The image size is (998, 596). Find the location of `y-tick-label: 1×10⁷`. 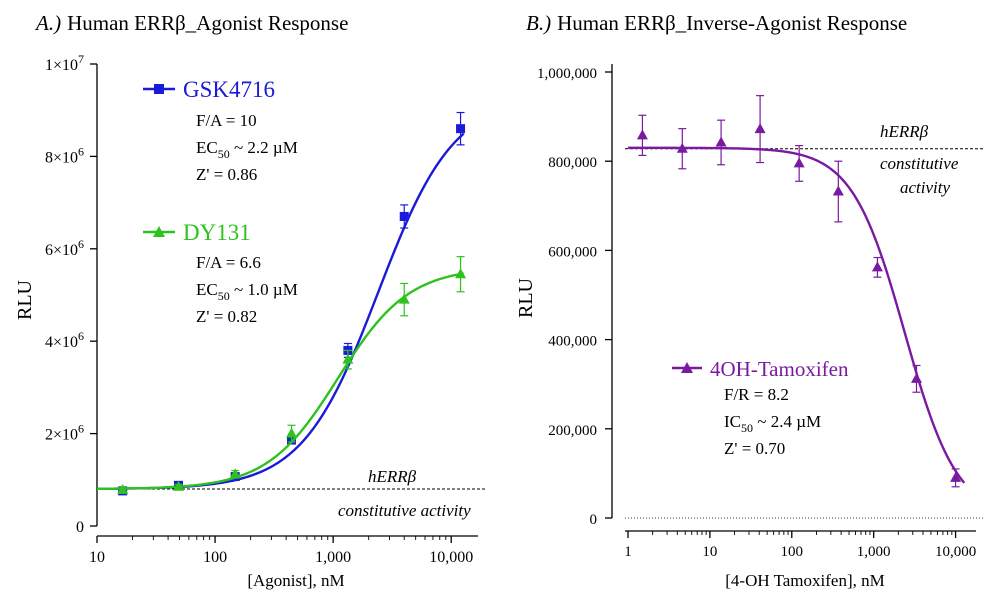

y-tick-label: 1×10⁷ is located at coordinates (64, 63).